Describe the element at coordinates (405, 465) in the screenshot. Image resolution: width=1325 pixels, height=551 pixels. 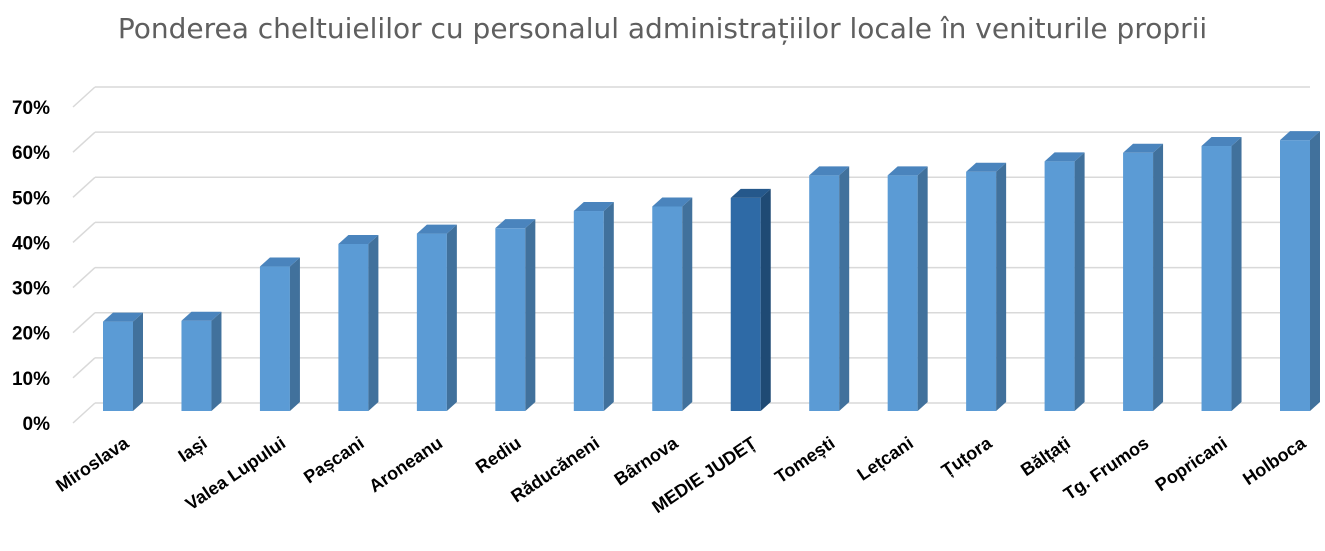
I see `x-tick-label: Aroneanu` at that location.